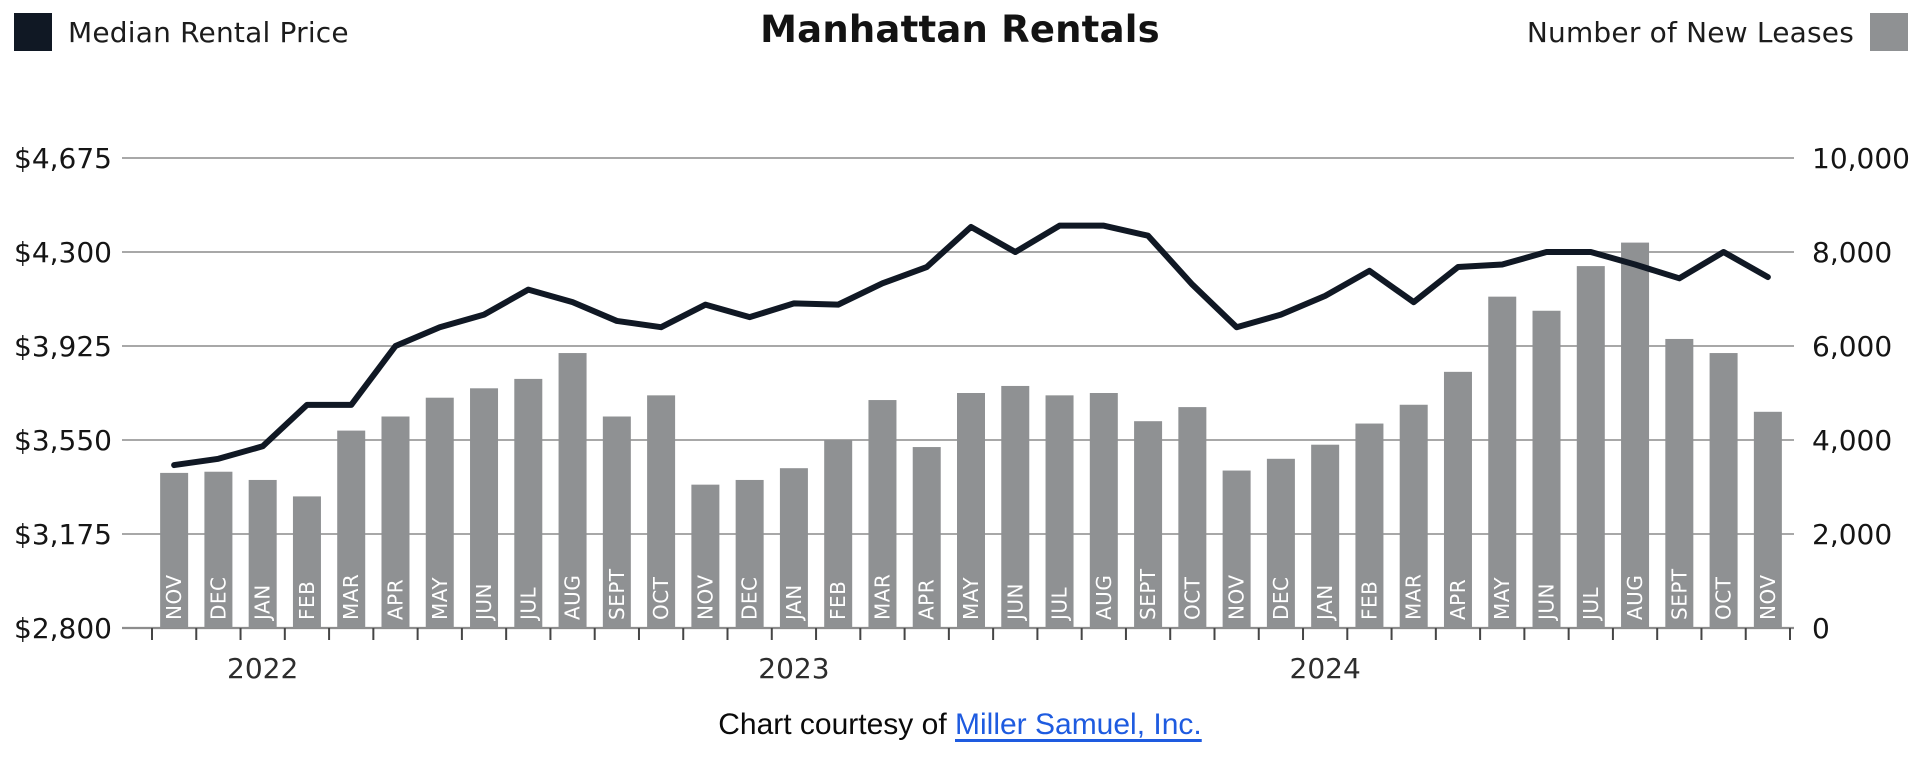 The height and width of the screenshot is (768, 1920). Describe the element at coordinates (1821, 628) in the screenshot. I see `right-axis-tick-label: 0` at that location.